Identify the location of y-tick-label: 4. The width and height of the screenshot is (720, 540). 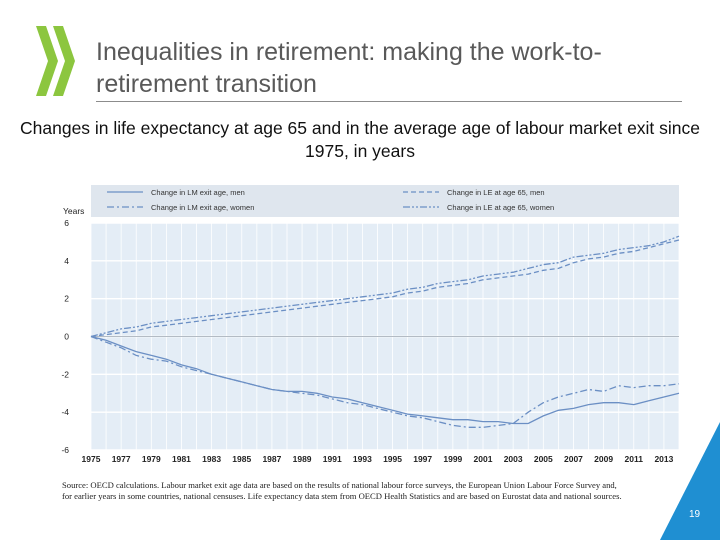
(66, 261).